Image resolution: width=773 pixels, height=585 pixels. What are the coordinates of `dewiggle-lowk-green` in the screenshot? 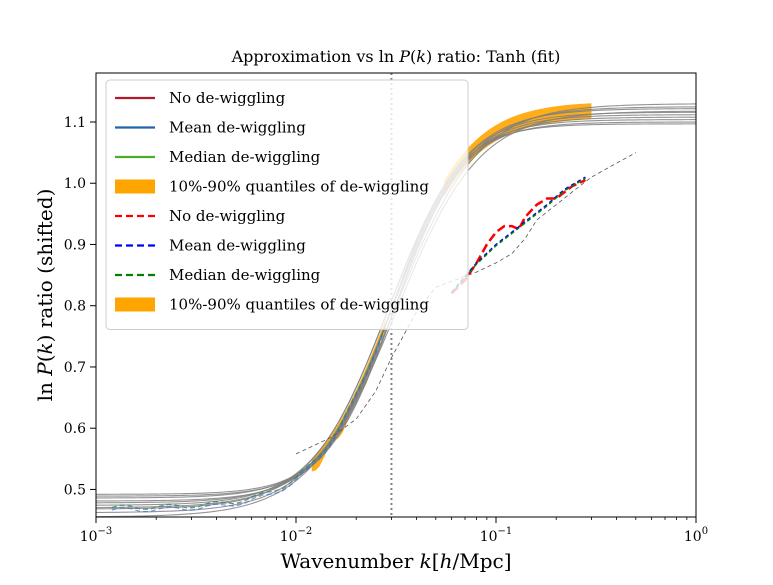 It's located at (249, 417).